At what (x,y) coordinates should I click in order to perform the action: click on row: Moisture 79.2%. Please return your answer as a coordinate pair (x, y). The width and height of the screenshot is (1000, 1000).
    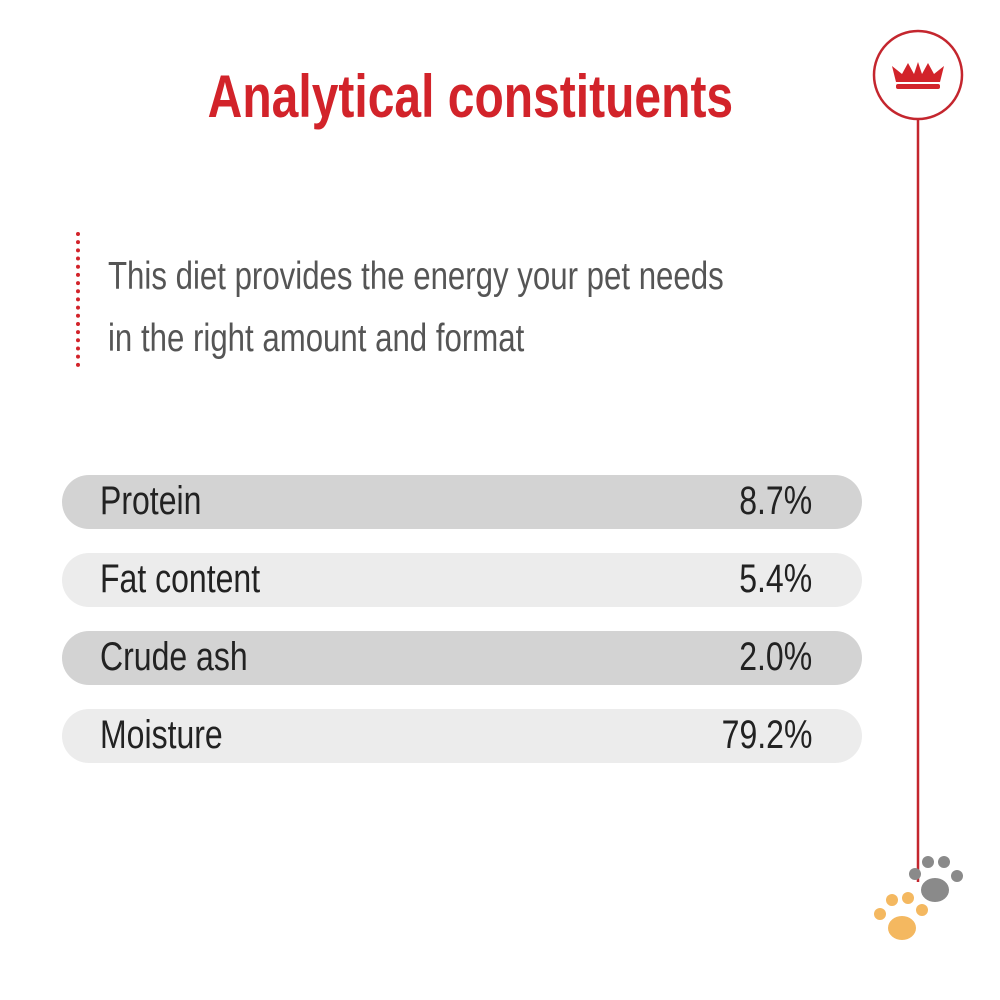
    Looking at the image, I should click on (462, 736).